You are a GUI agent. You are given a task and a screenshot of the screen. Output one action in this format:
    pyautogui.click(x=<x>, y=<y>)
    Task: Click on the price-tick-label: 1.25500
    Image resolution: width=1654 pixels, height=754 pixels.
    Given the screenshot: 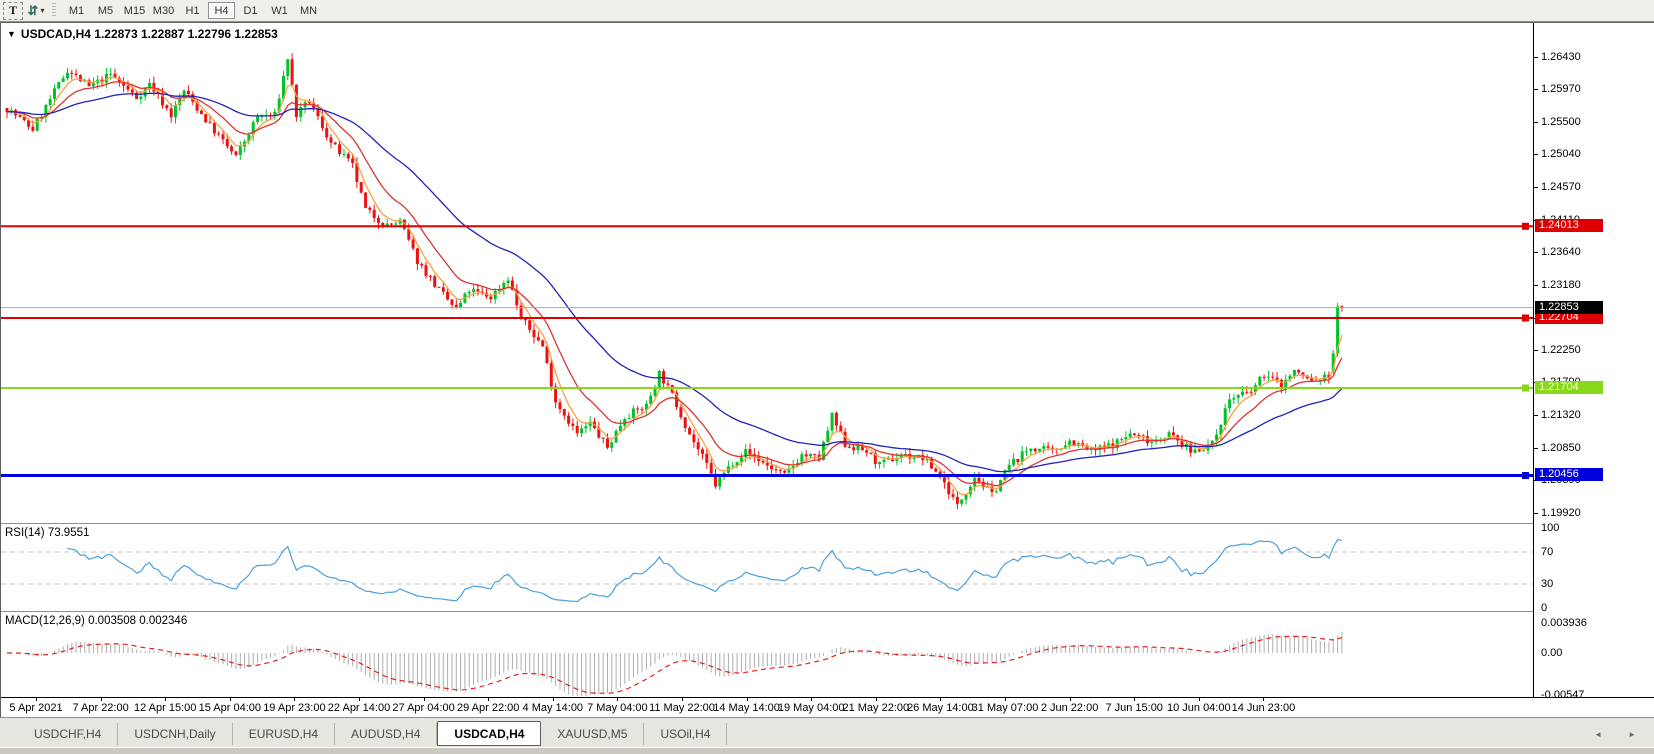 What is the action you would take?
    pyautogui.click(x=1561, y=122)
    